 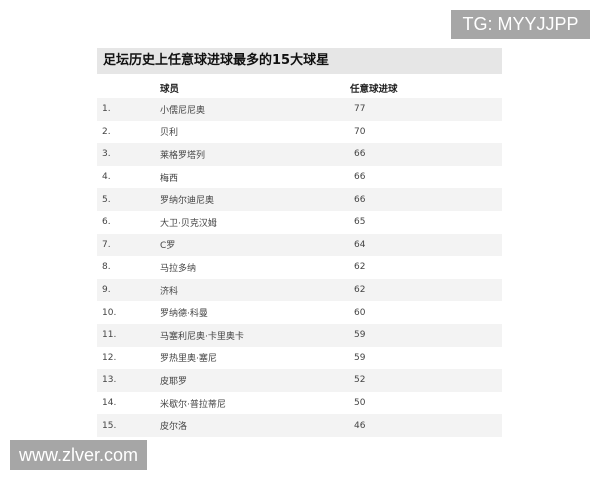 I want to click on goals-cell: 64, so click(x=360, y=244).